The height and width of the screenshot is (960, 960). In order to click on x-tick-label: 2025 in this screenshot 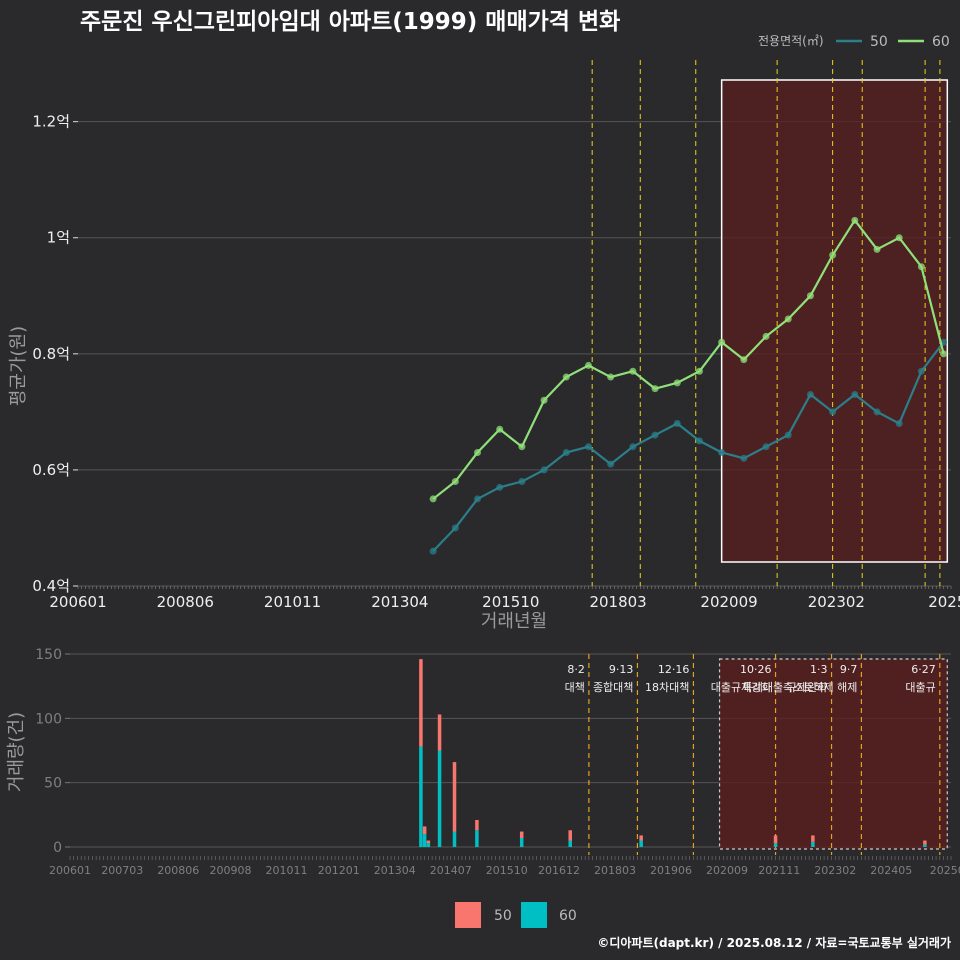, I will do `click(944, 602)`.